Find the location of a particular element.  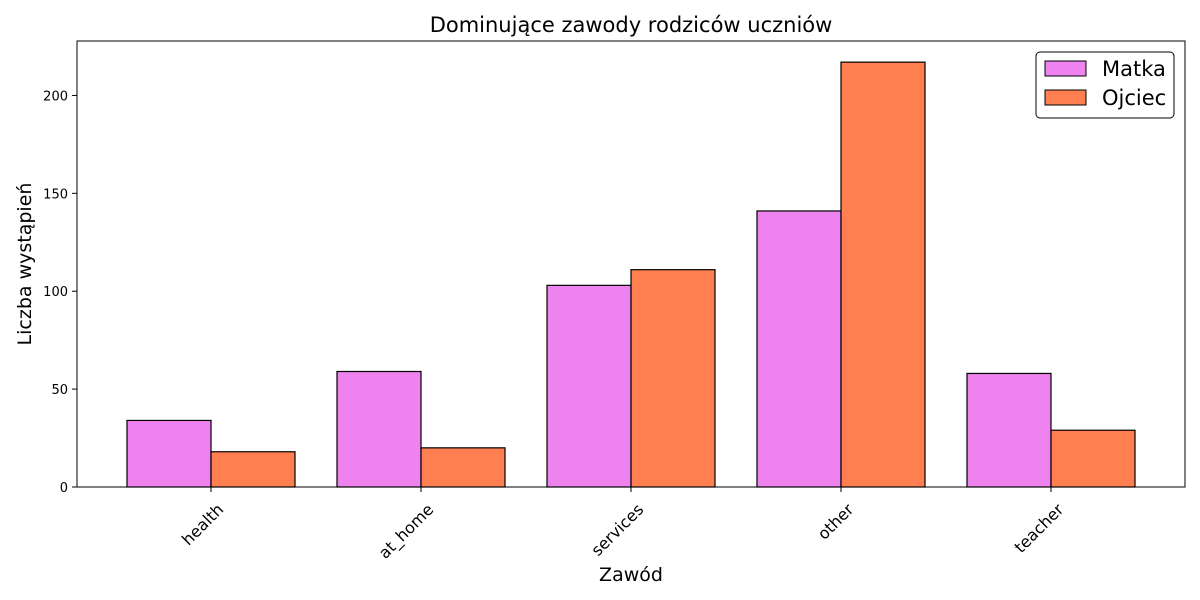

bar-ojciec-services is located at coordinates (673, 378).